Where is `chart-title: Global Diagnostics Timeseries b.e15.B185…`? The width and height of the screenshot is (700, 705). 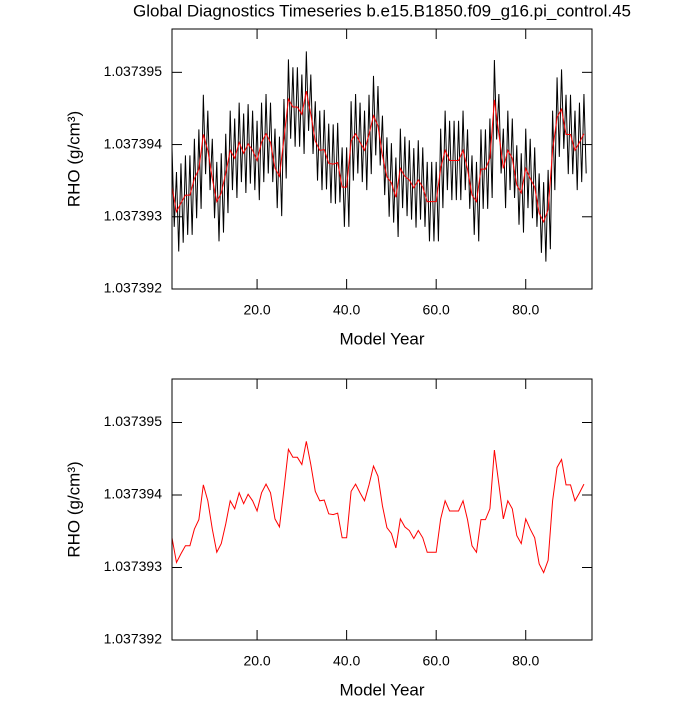 chart-title: Global Diagnostics Timeseries b.e15.B185… is located at coordinates (382, 10).